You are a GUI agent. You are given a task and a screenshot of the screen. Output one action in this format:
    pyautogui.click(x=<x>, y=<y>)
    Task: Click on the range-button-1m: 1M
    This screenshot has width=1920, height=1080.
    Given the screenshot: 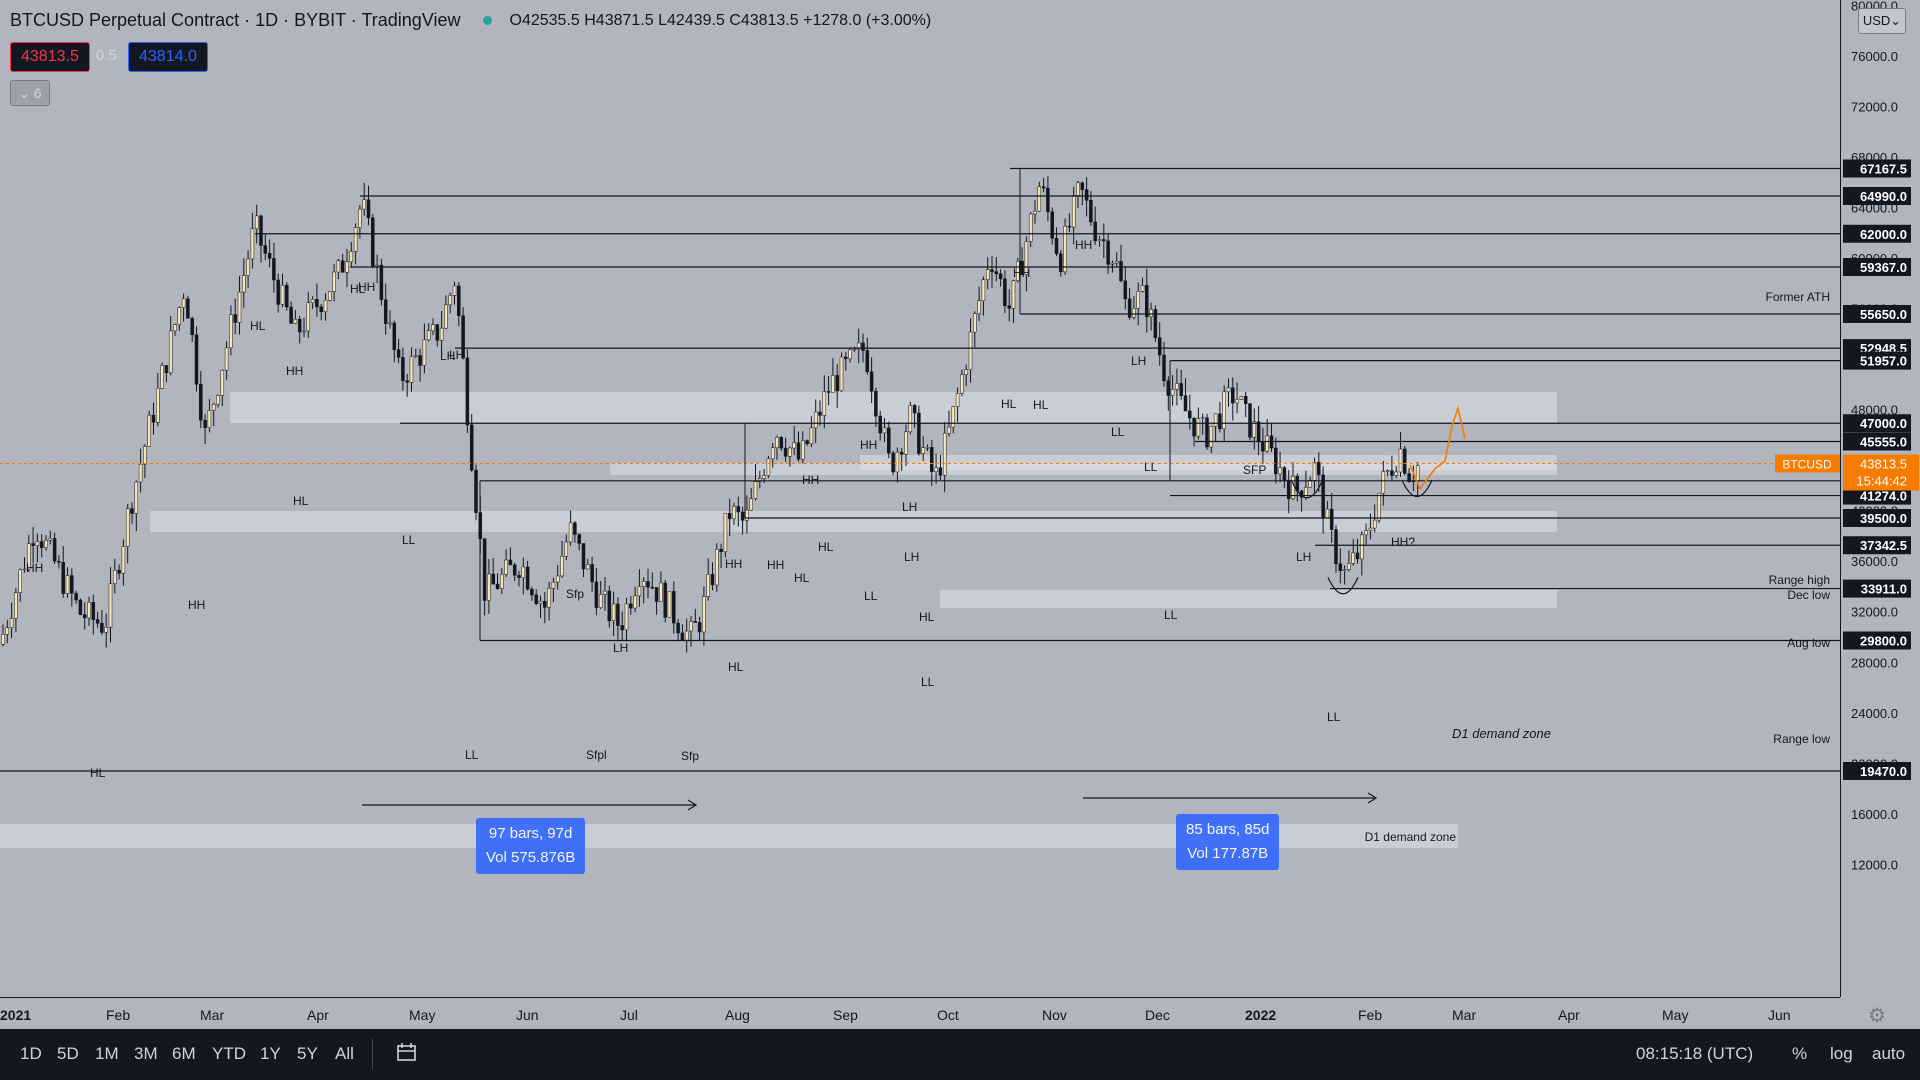 What is the action you would take?
    pyautogui.click(x=107, y=1053)
    